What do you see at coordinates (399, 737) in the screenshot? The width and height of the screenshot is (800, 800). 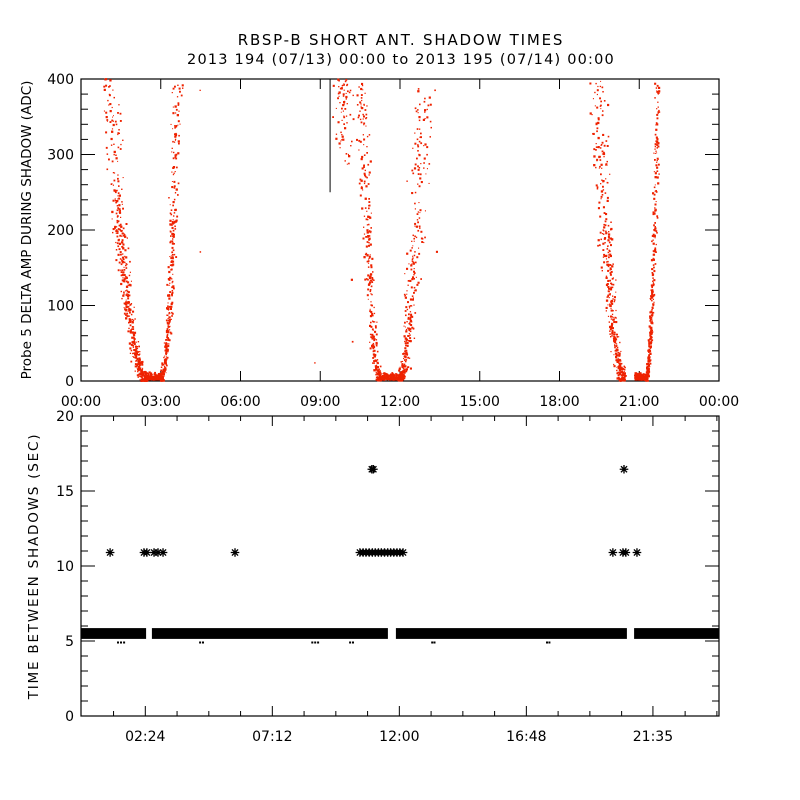 I see `bottom-x-tick-label: 12:00` at bounding box center [399, 737].